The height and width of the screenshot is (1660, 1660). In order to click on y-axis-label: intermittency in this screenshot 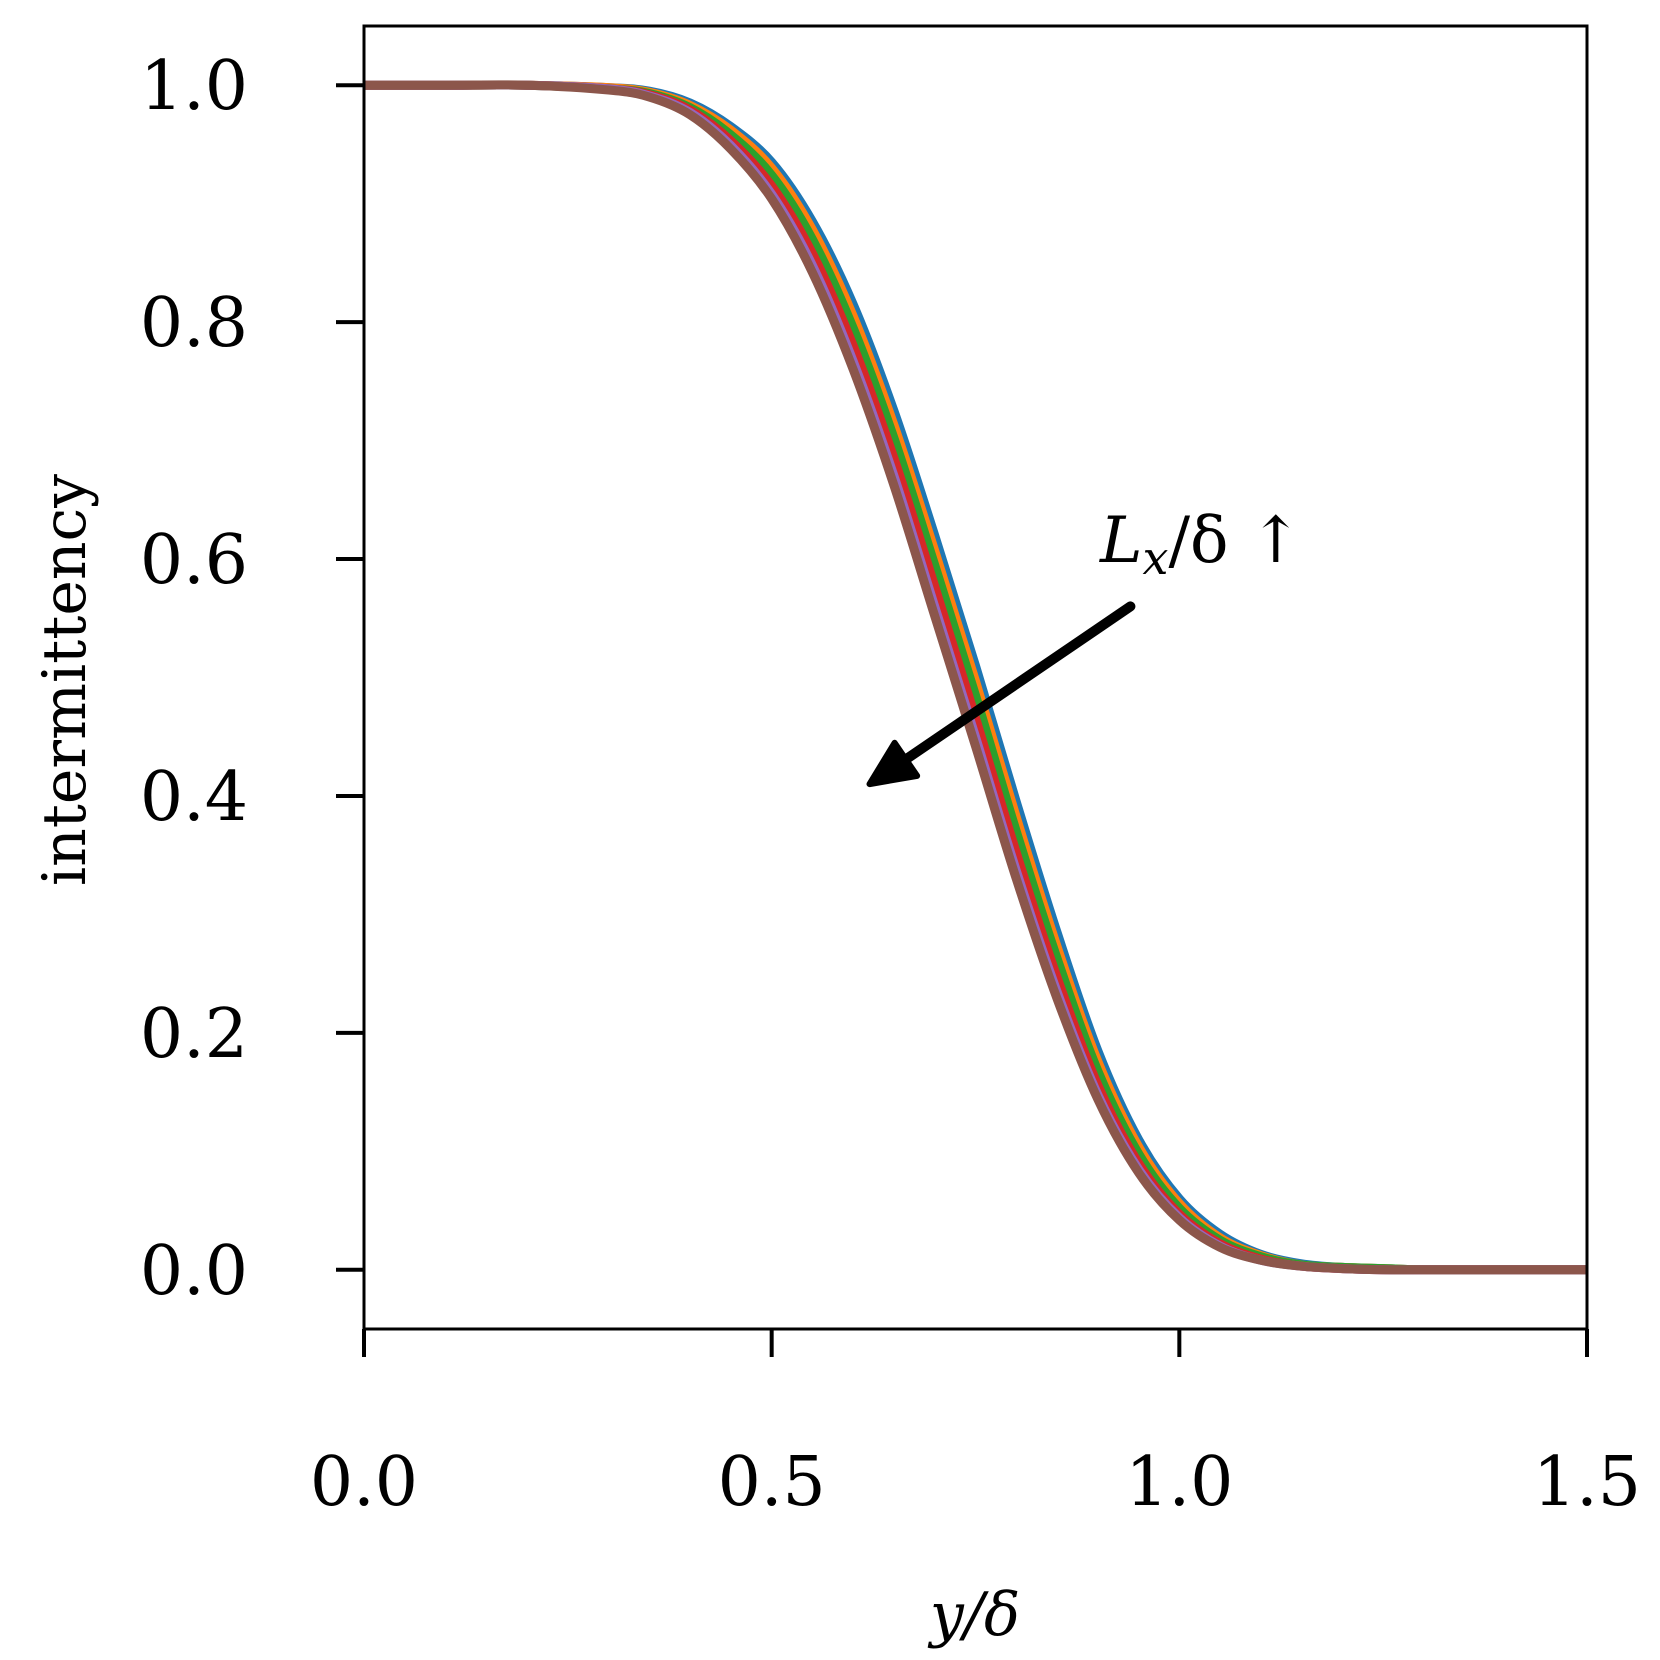, I will do `click(65, 680)`.